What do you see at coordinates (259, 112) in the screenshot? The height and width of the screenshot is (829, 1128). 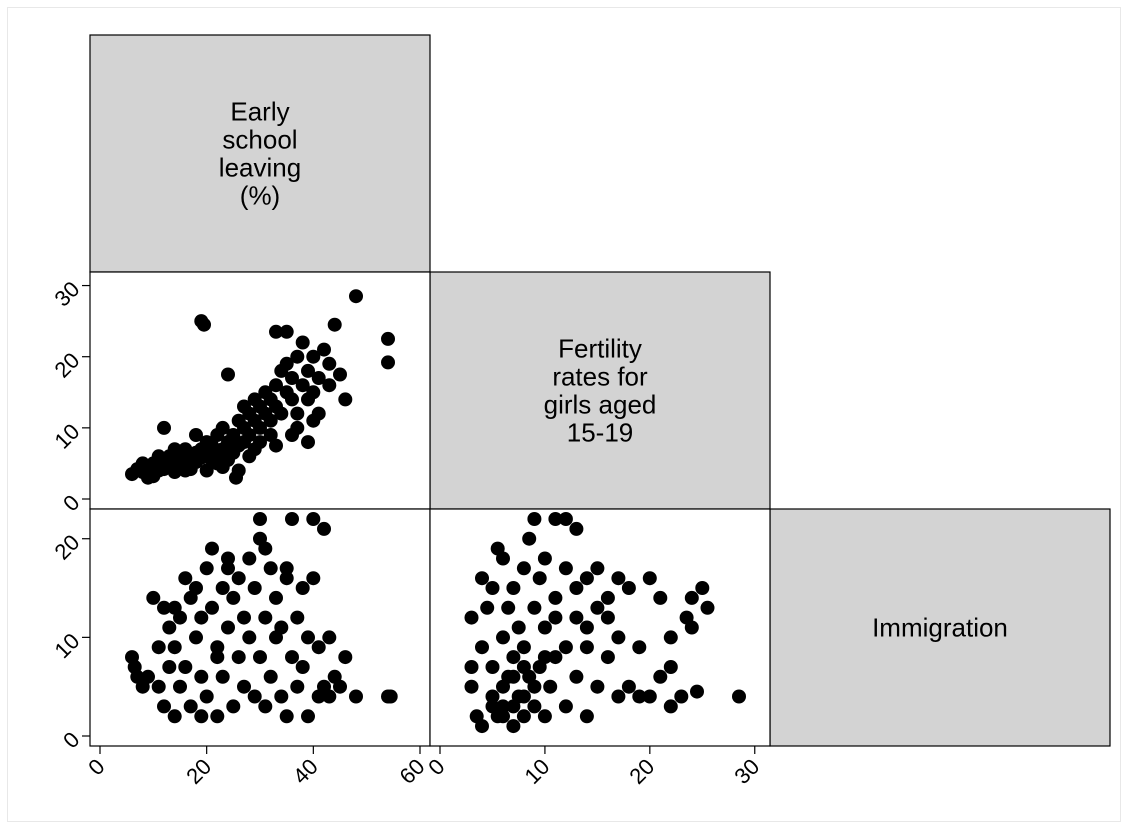 I see `variable-label-line: Early` at bounding box center [259, 112].